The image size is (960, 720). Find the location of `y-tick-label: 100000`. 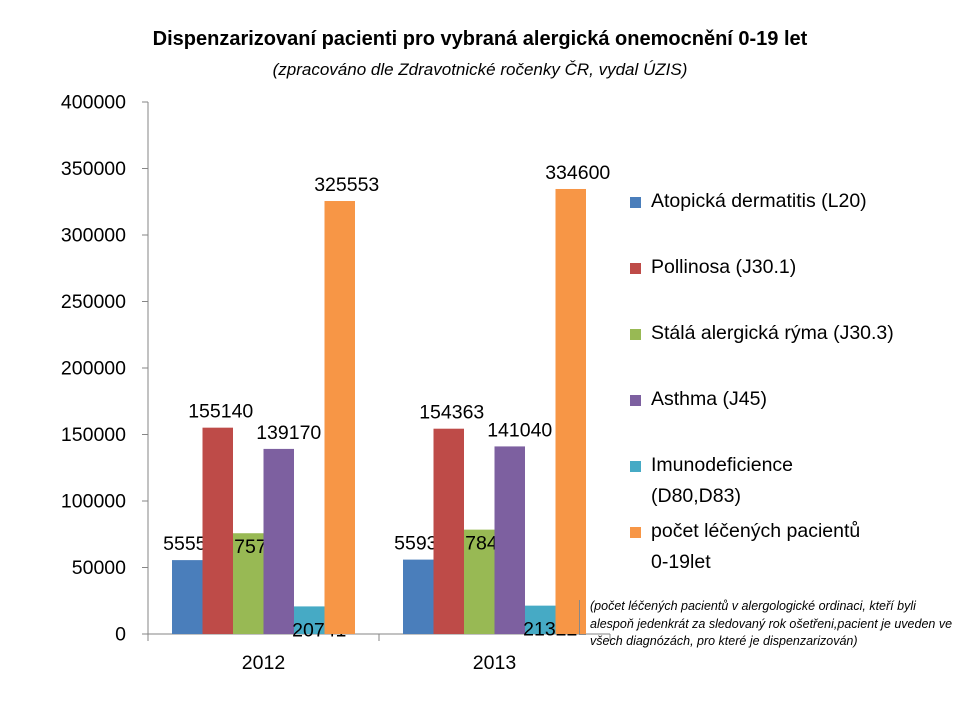

y-tick-label: 100000 is located at coordinates (93, 502).